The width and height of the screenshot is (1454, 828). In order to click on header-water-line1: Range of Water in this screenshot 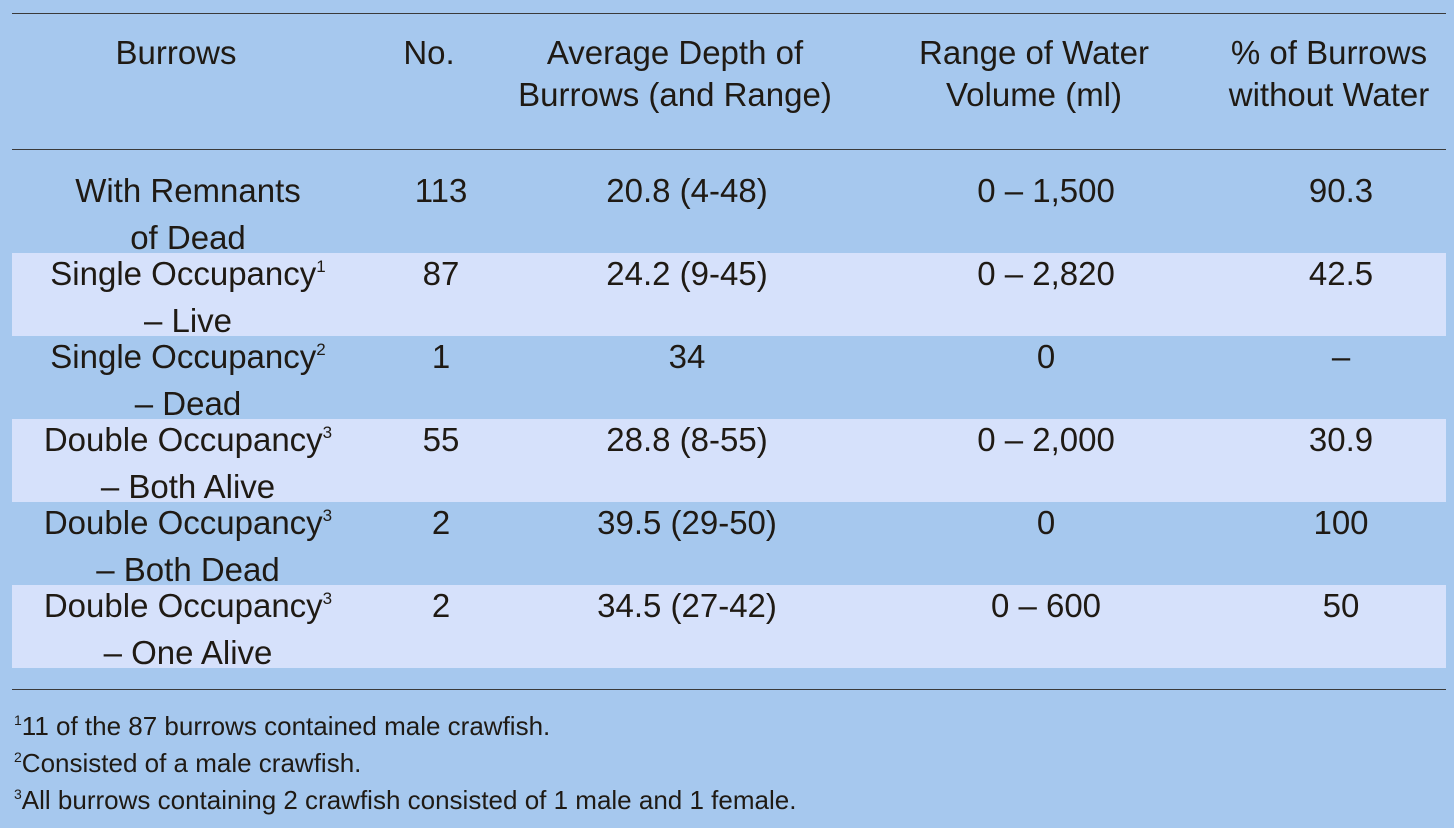, I will do `click(1034, 52)`.